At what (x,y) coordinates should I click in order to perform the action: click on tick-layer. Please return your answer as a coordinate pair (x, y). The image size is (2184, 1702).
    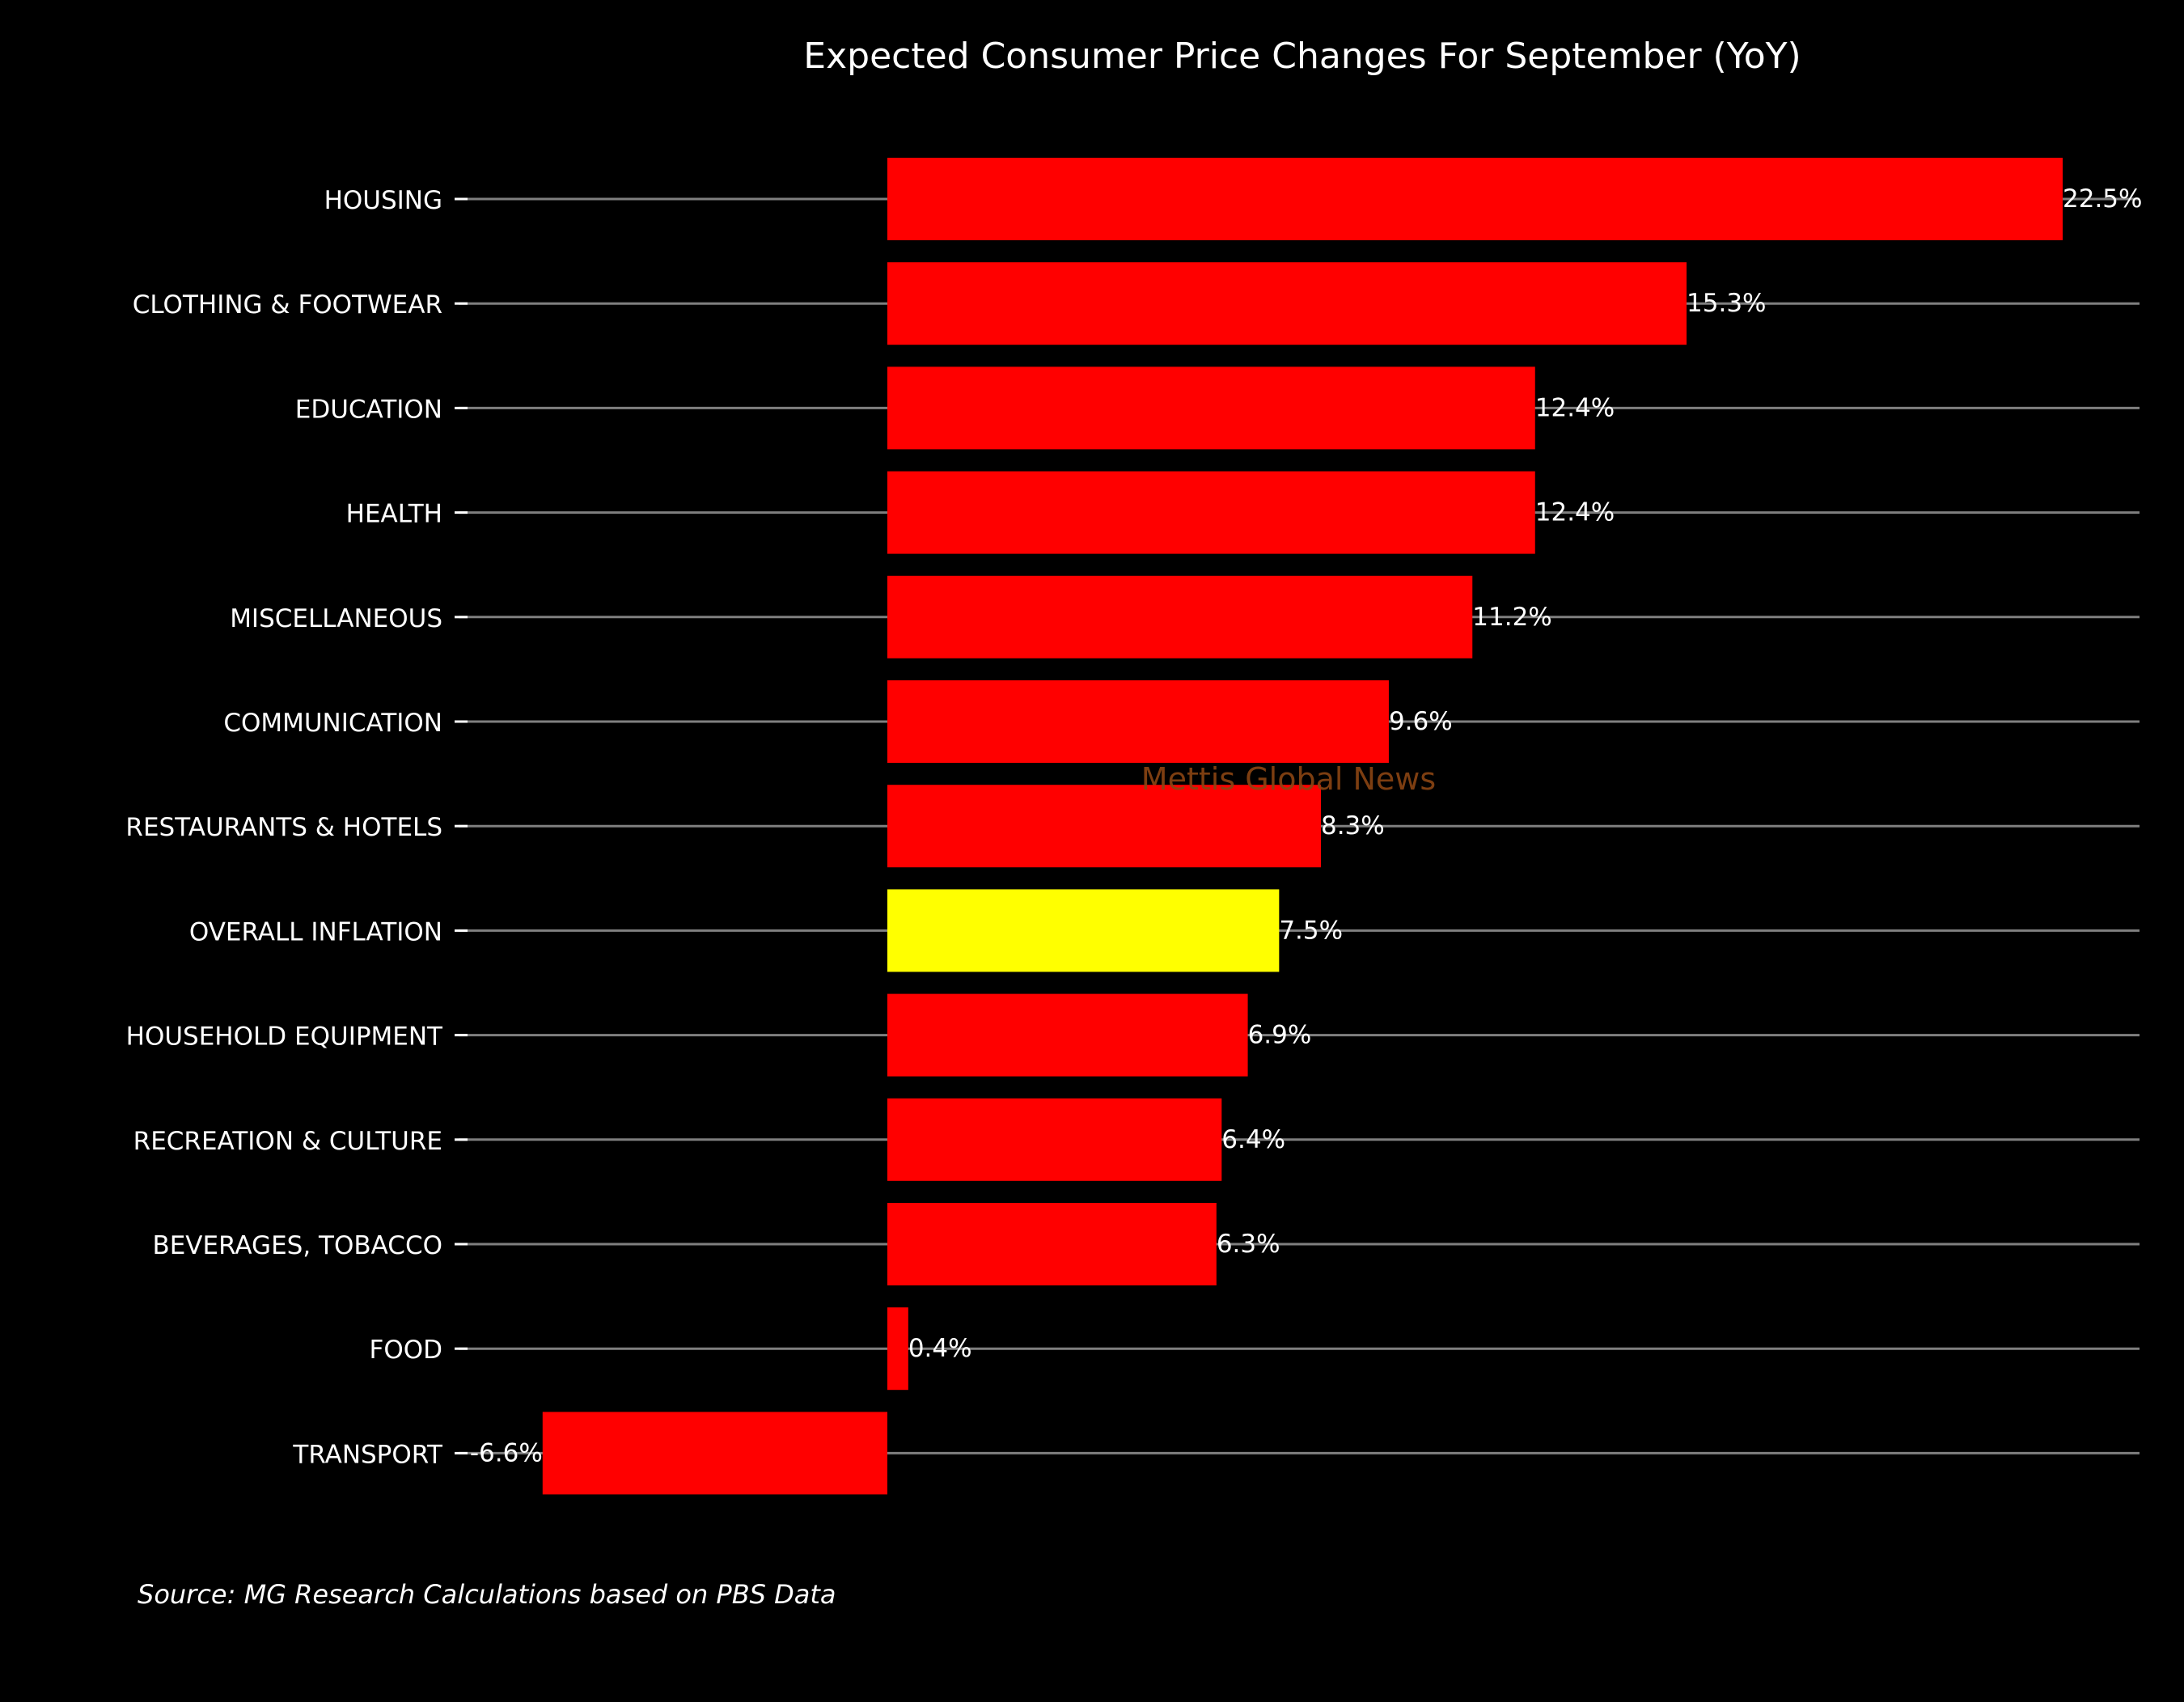
    Looking at the image, I should click on (462, 825).